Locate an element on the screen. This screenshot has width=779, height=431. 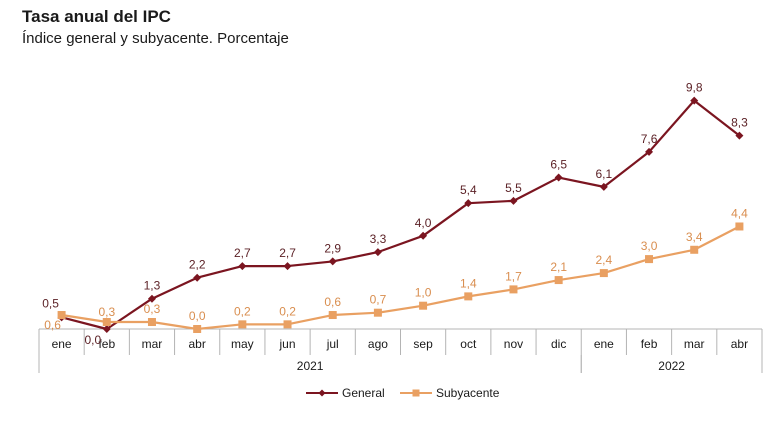
data-label-general: 1,3 is located at coordinates (152, 286).